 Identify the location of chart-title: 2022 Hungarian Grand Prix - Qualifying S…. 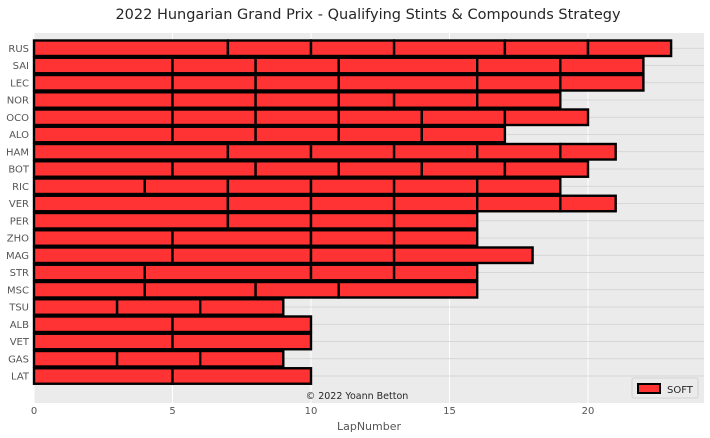
(368, 15).